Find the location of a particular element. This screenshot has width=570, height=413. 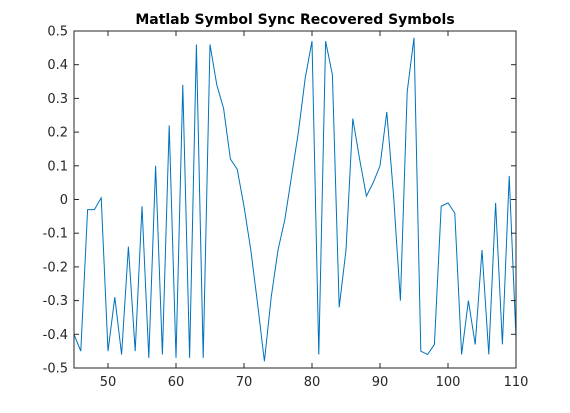

y-tick-label: -0.5 is located at coordinates (55, 369).